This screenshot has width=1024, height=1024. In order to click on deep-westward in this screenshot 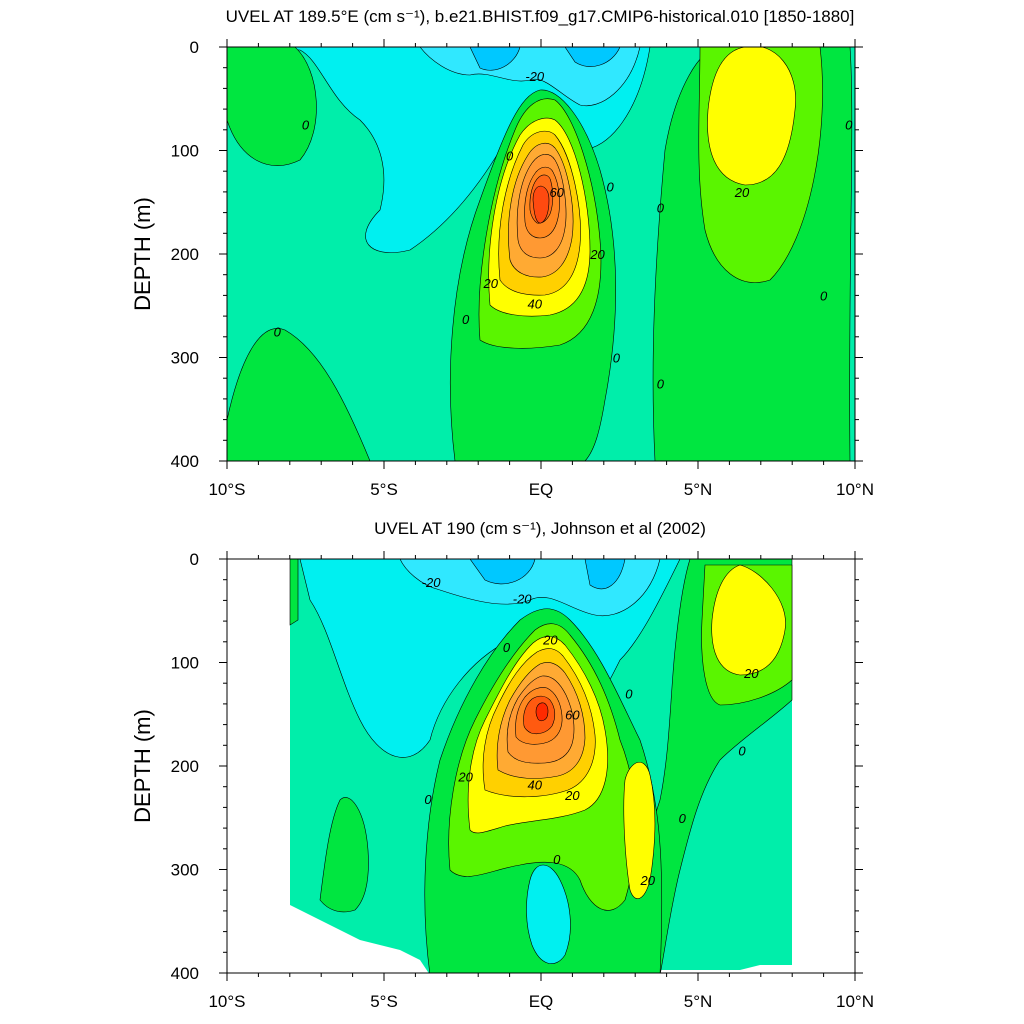, I will do `click(548, 914)`.